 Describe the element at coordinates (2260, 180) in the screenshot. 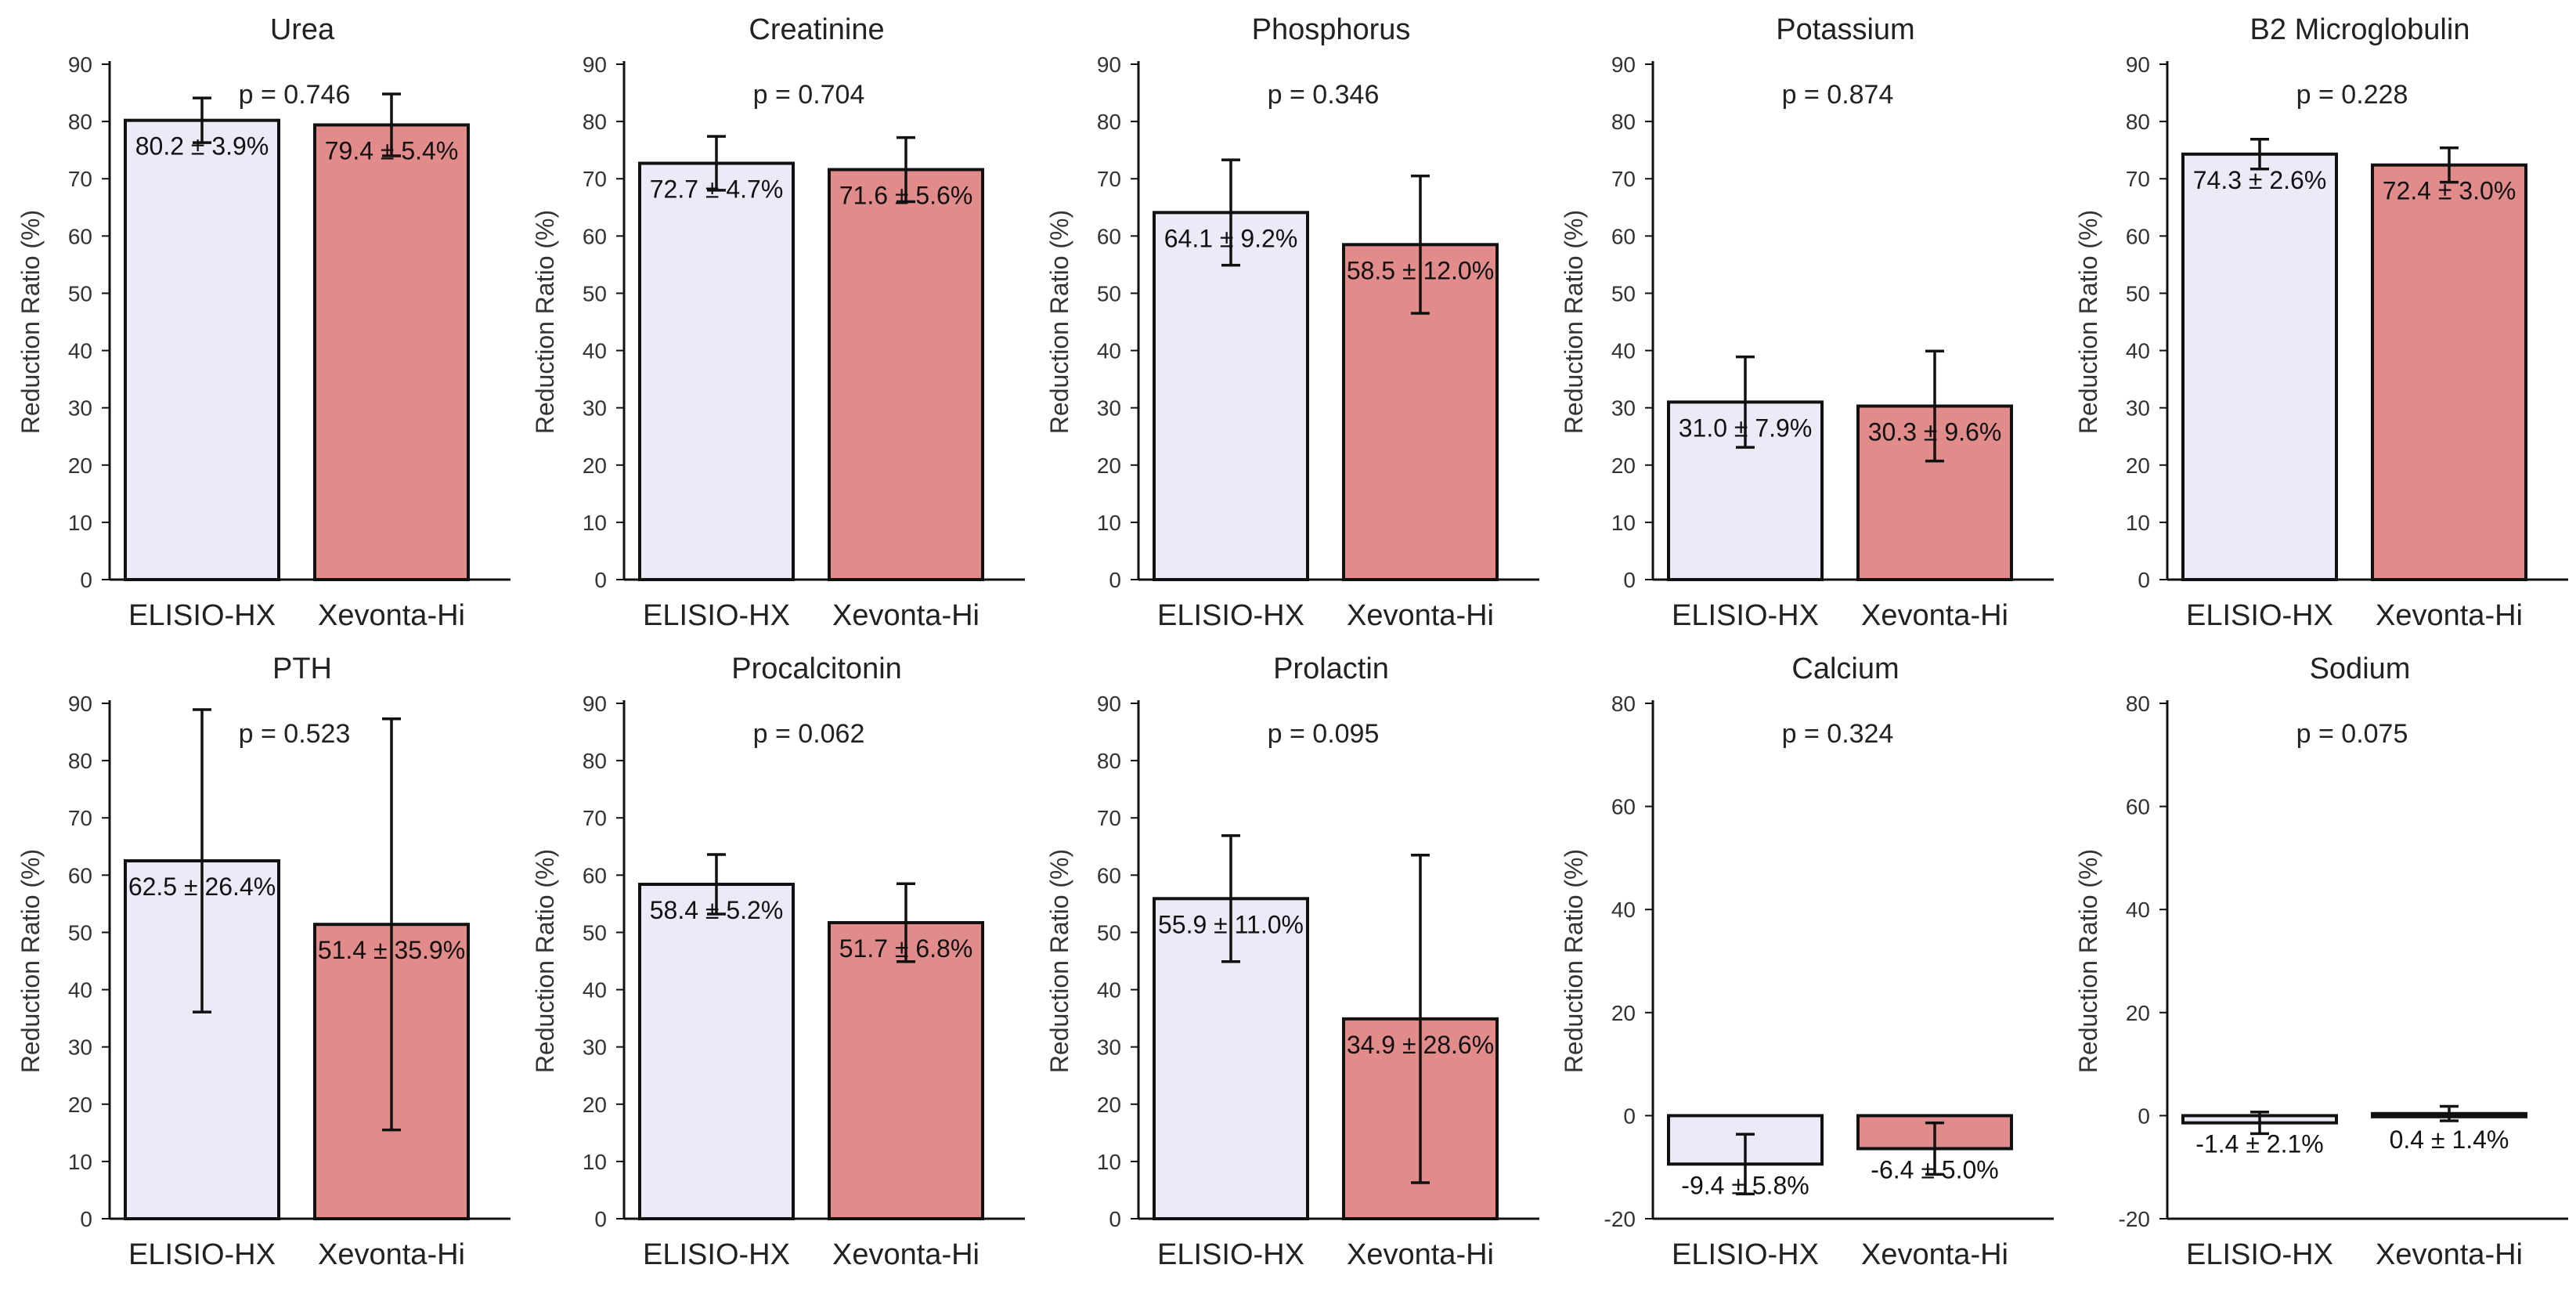

I see `data-label: 74.3 ± 2.6%` at that location.